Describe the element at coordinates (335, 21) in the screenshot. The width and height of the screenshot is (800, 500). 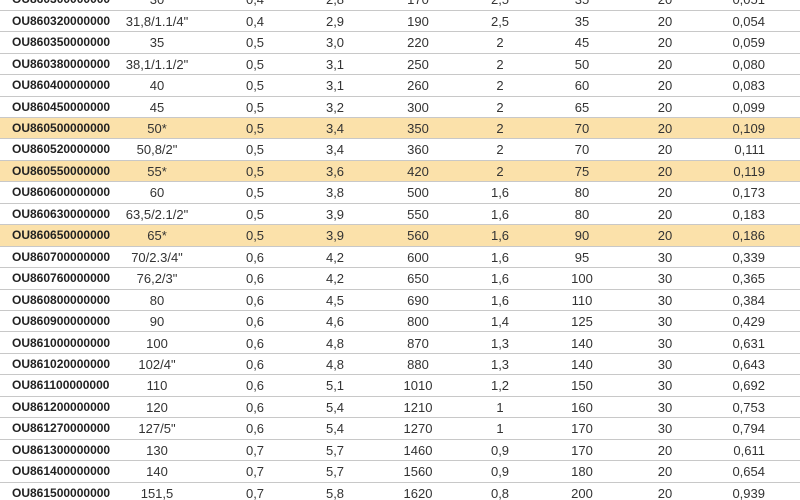
I see `table-cell: 2,9` at that location.